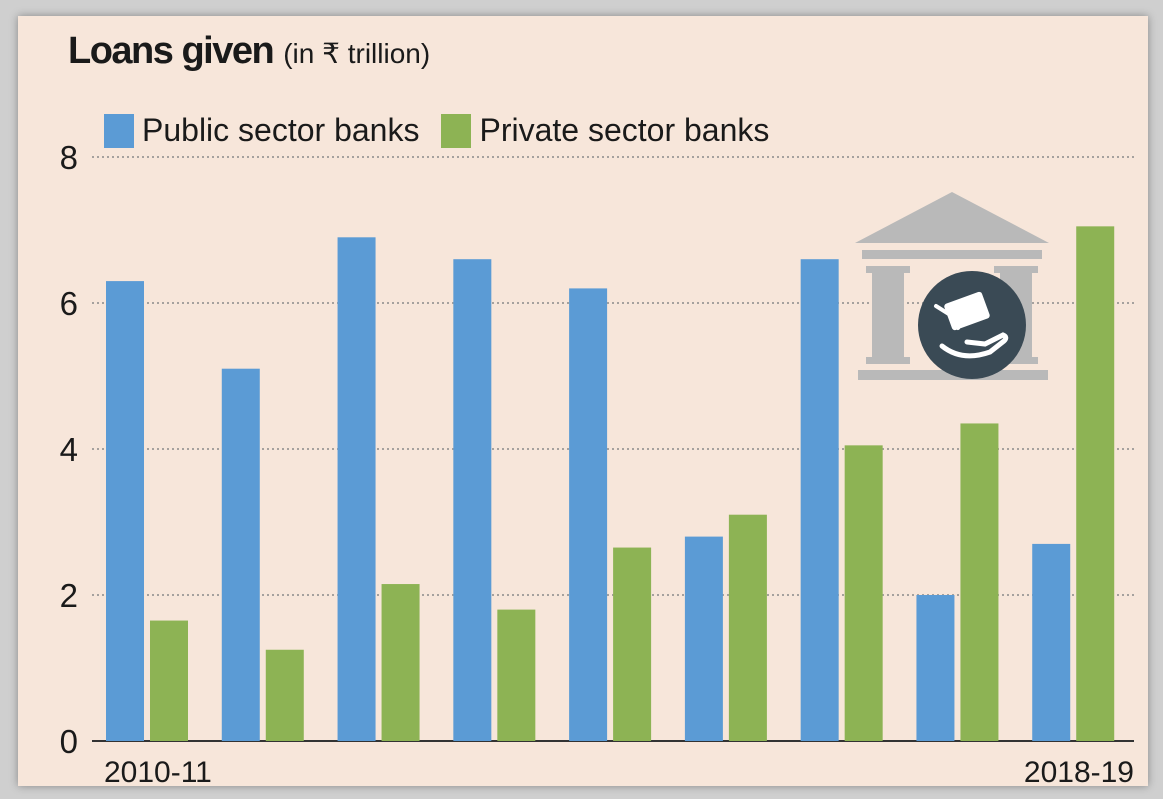 This screenshot has width=1163, height=799. Describe the element at coordinates (624, 130) in the screenshot. I see `legend-label-private: Private sector banks` at that location.